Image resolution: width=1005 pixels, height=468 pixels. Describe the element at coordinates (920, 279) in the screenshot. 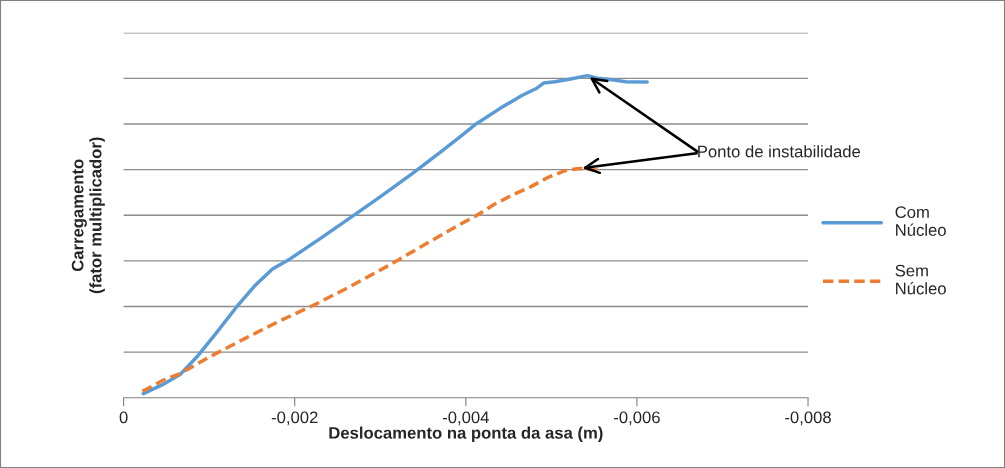

I see `legend-label: Sem Núcleo` at that location.